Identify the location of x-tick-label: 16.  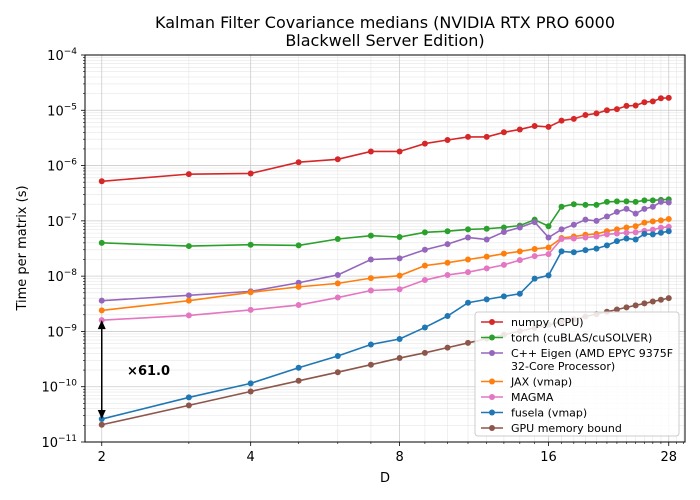
(548, 457).